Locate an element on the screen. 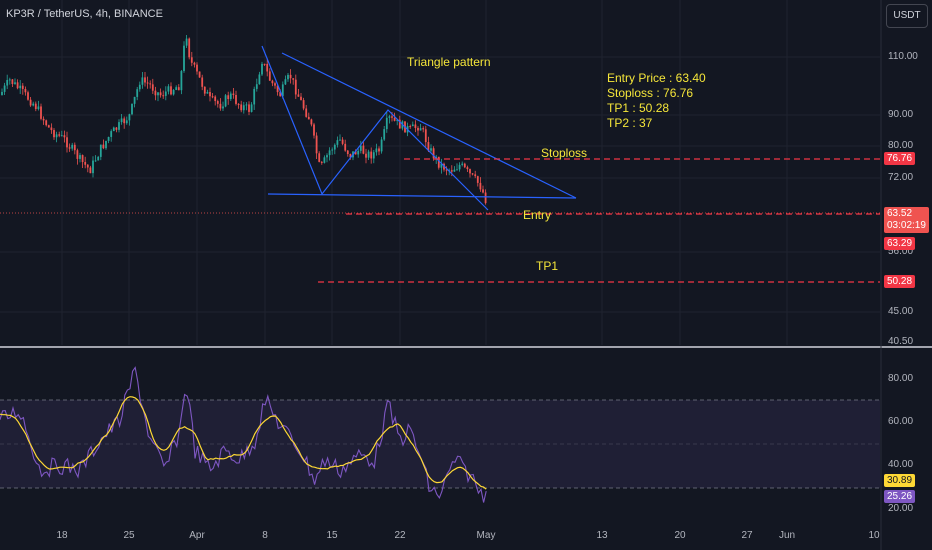 The height and width of the screenshot is (550, 932). current-price-value: 63.52 is located at coordinates (900, 213).